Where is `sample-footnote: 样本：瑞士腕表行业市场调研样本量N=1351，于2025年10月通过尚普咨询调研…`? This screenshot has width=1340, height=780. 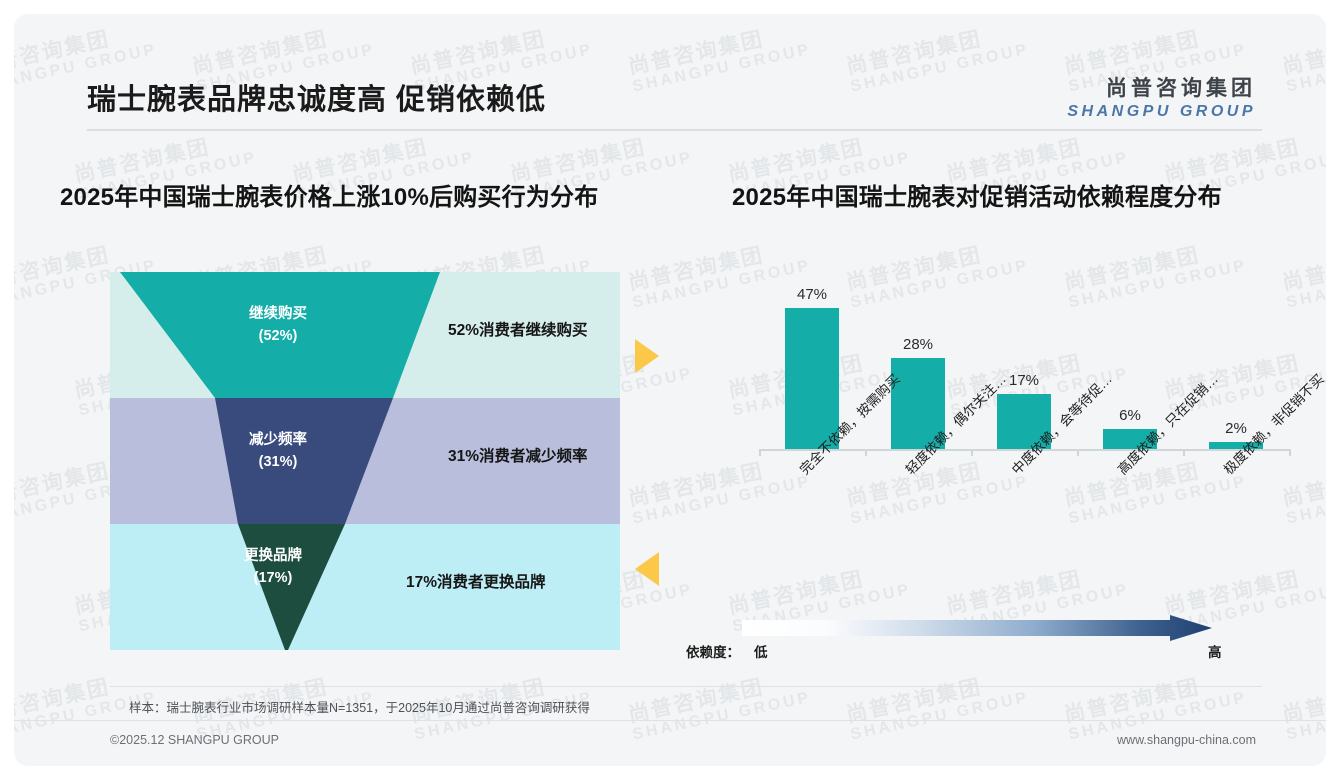 sample-footnote: 样本：瑞士腕表行业市场调研样本量N=1351，于2025年10月通过尚普咨询调研… is located at coordinates (359, 708).